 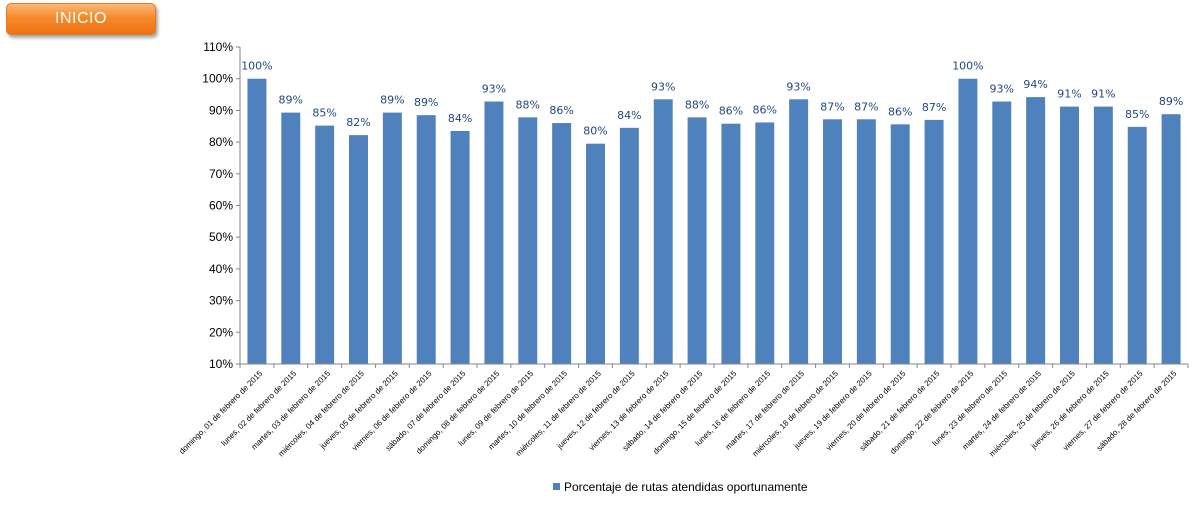 I want to click on legend-swatch, so click(x=556, y=486).